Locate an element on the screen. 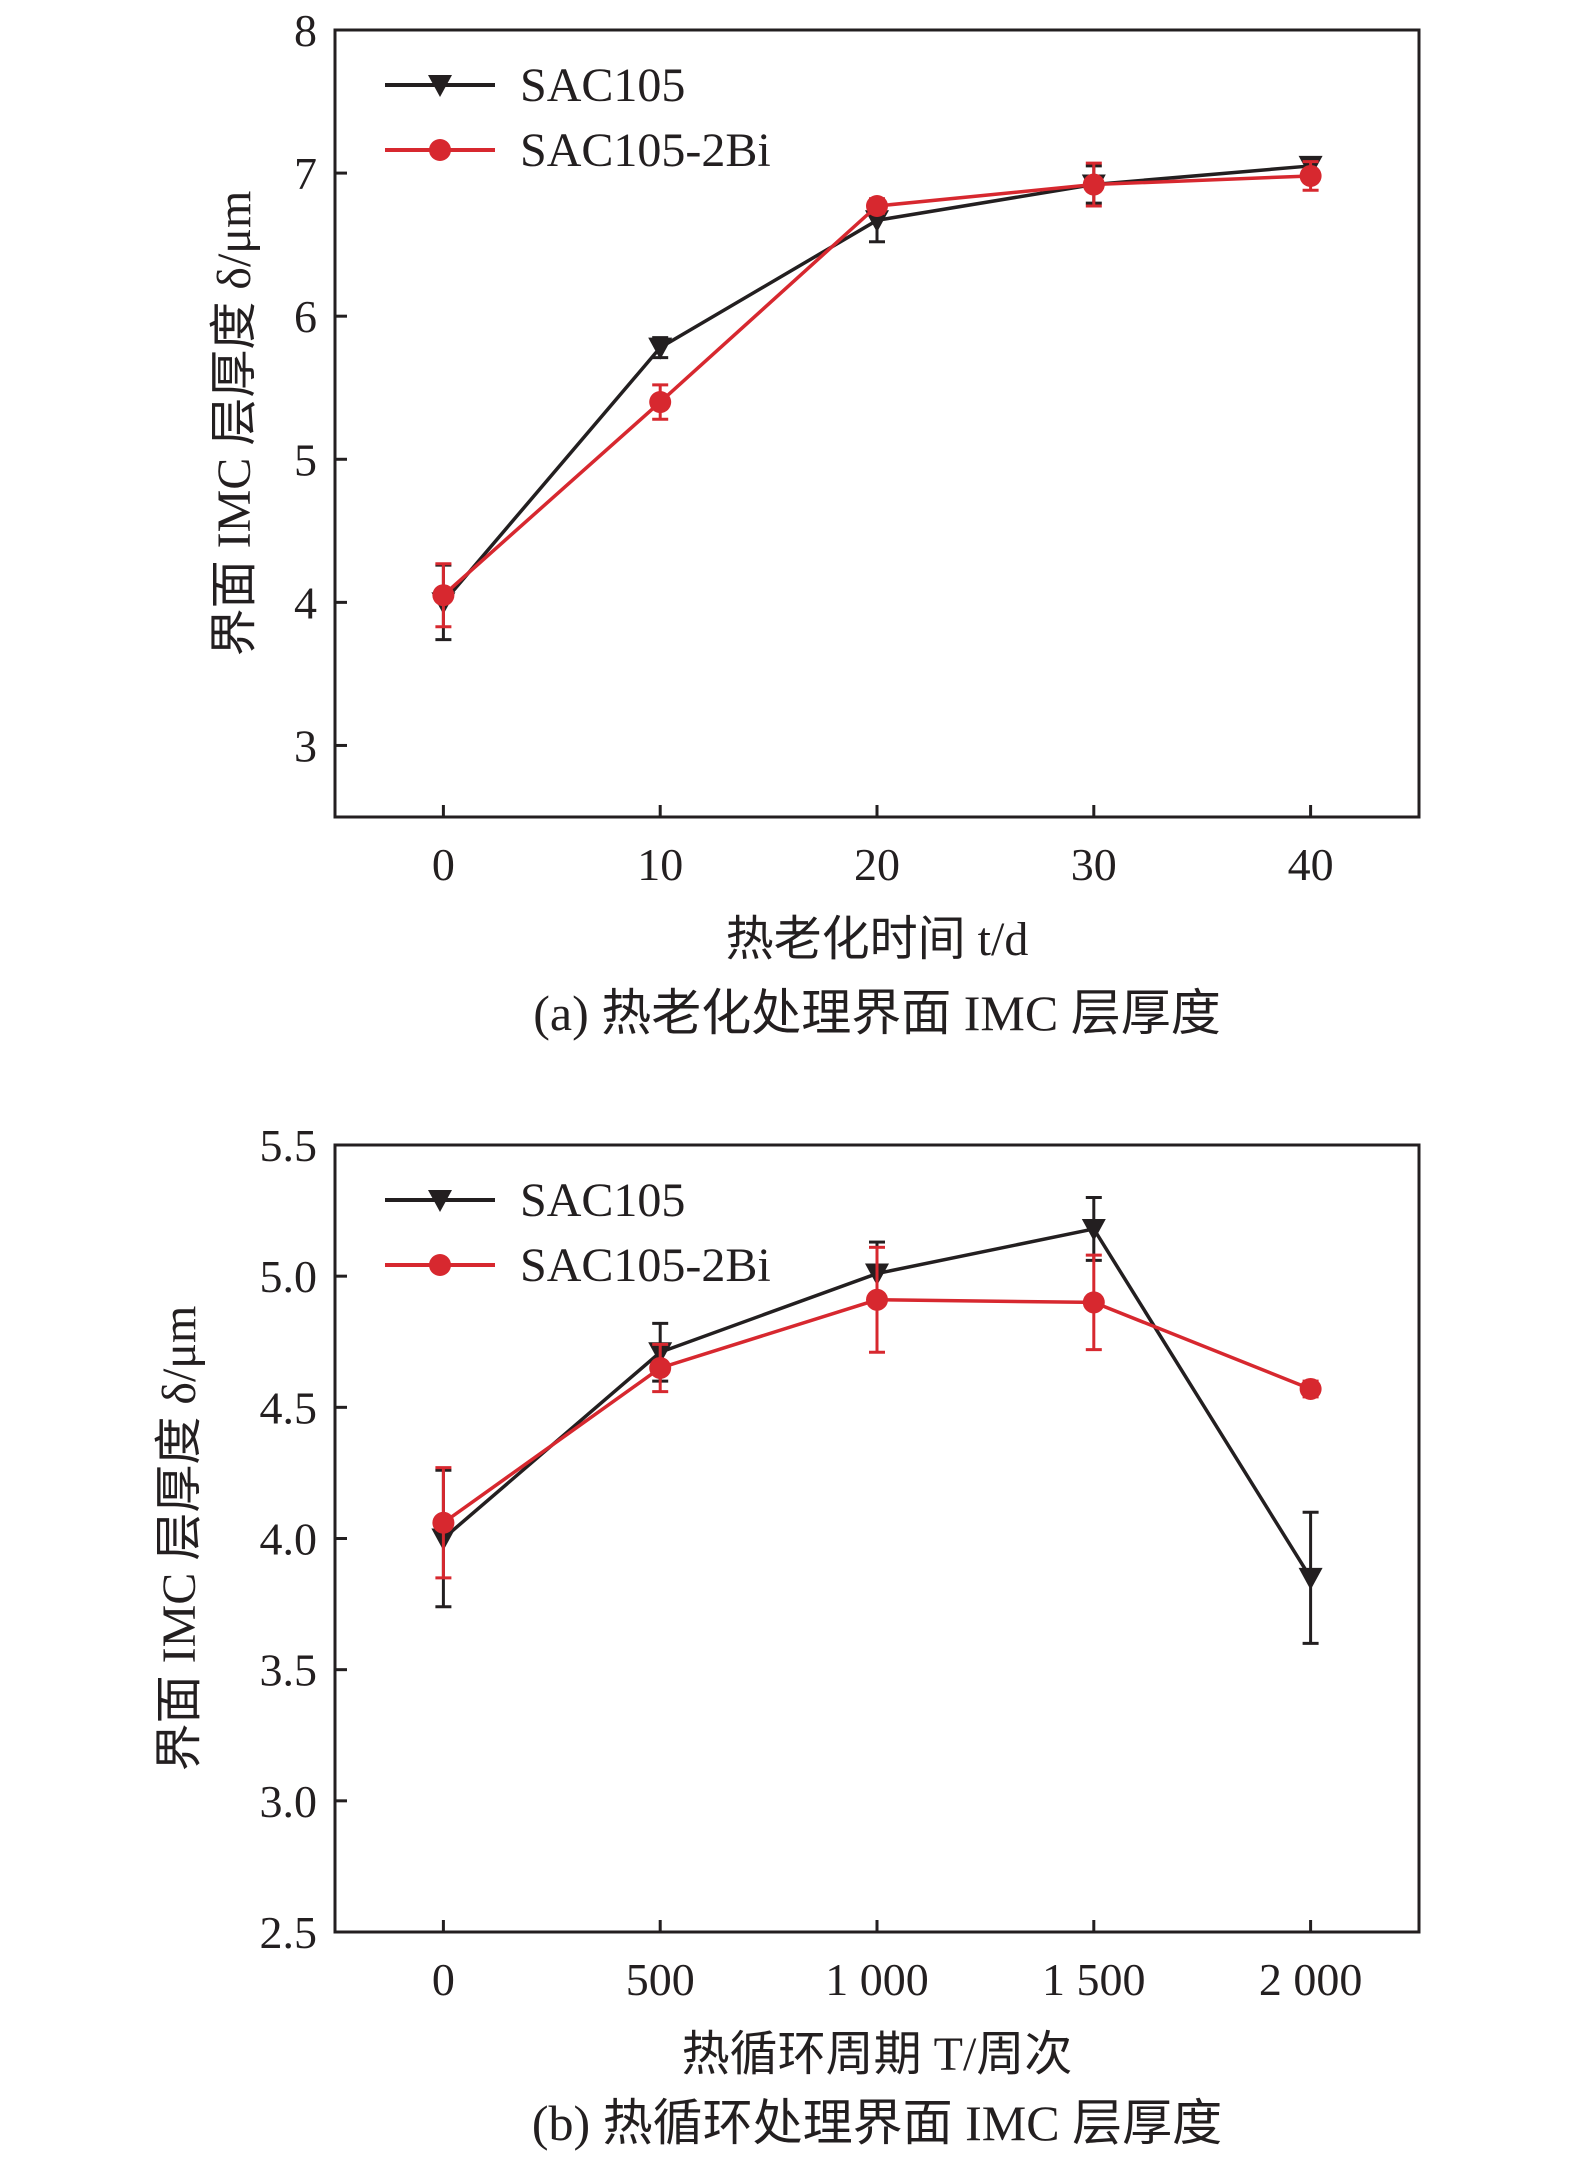 This screenshot has width=1575, height=2159. x-tick-label: 30 is located at coordinates (1094, 864).